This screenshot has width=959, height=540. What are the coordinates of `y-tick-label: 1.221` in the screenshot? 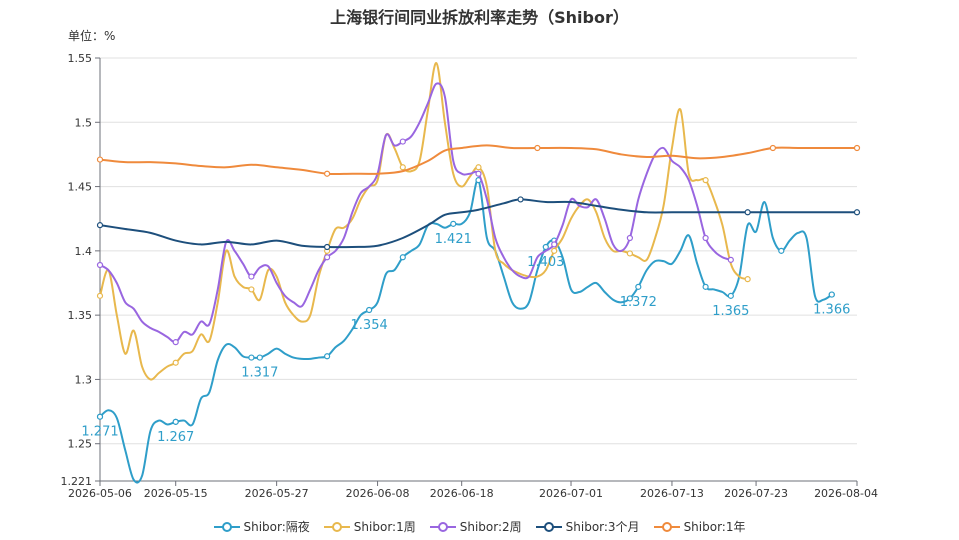 It's located at (77, 481).